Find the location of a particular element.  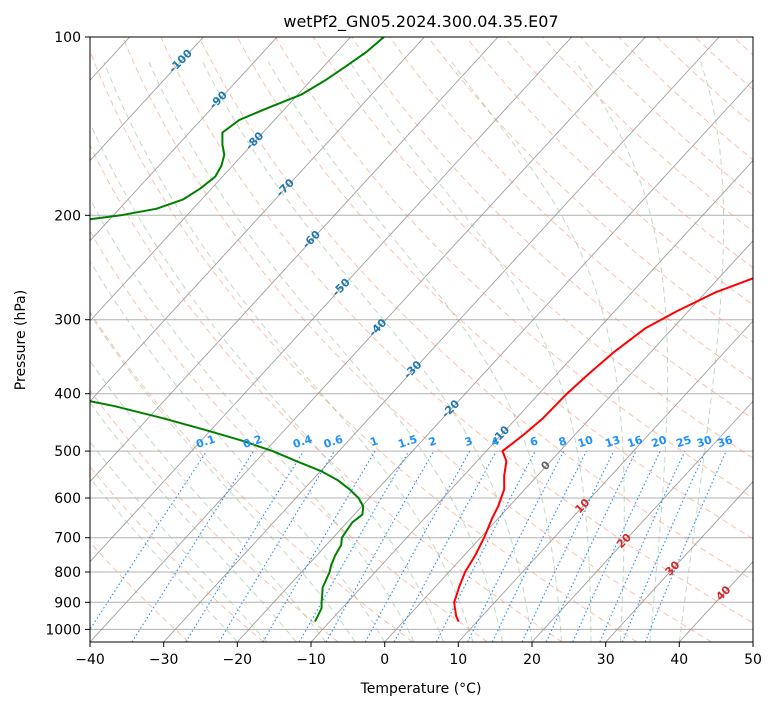

x-tick-label: −40 is located at coordinates (90, 660).